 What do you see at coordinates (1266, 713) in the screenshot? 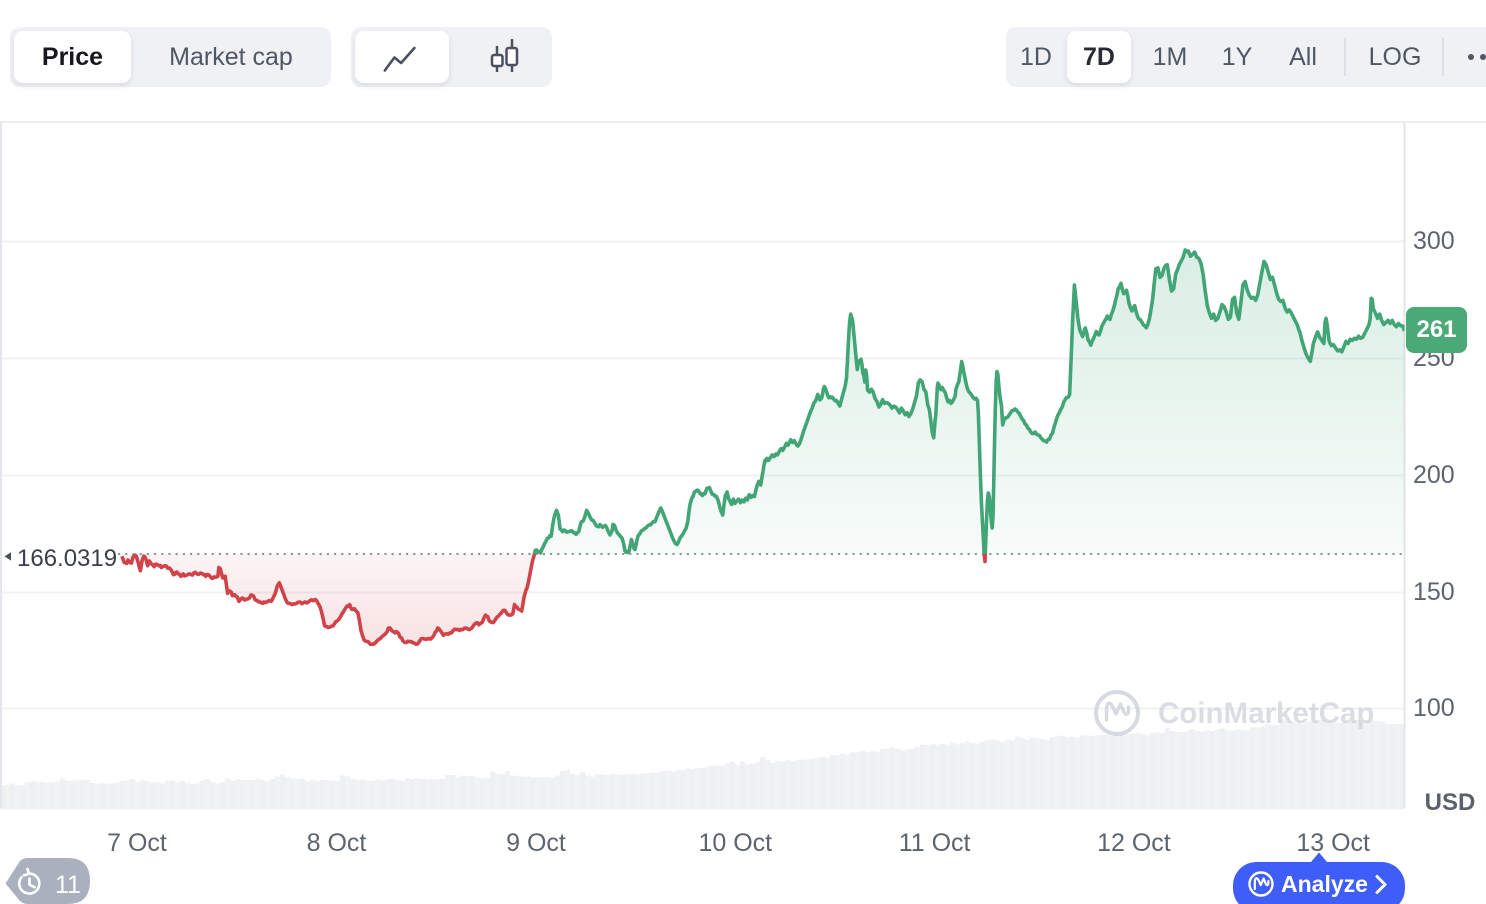
I see `svg-text: CoinMarketCap` at bounding box center [1266, 713].